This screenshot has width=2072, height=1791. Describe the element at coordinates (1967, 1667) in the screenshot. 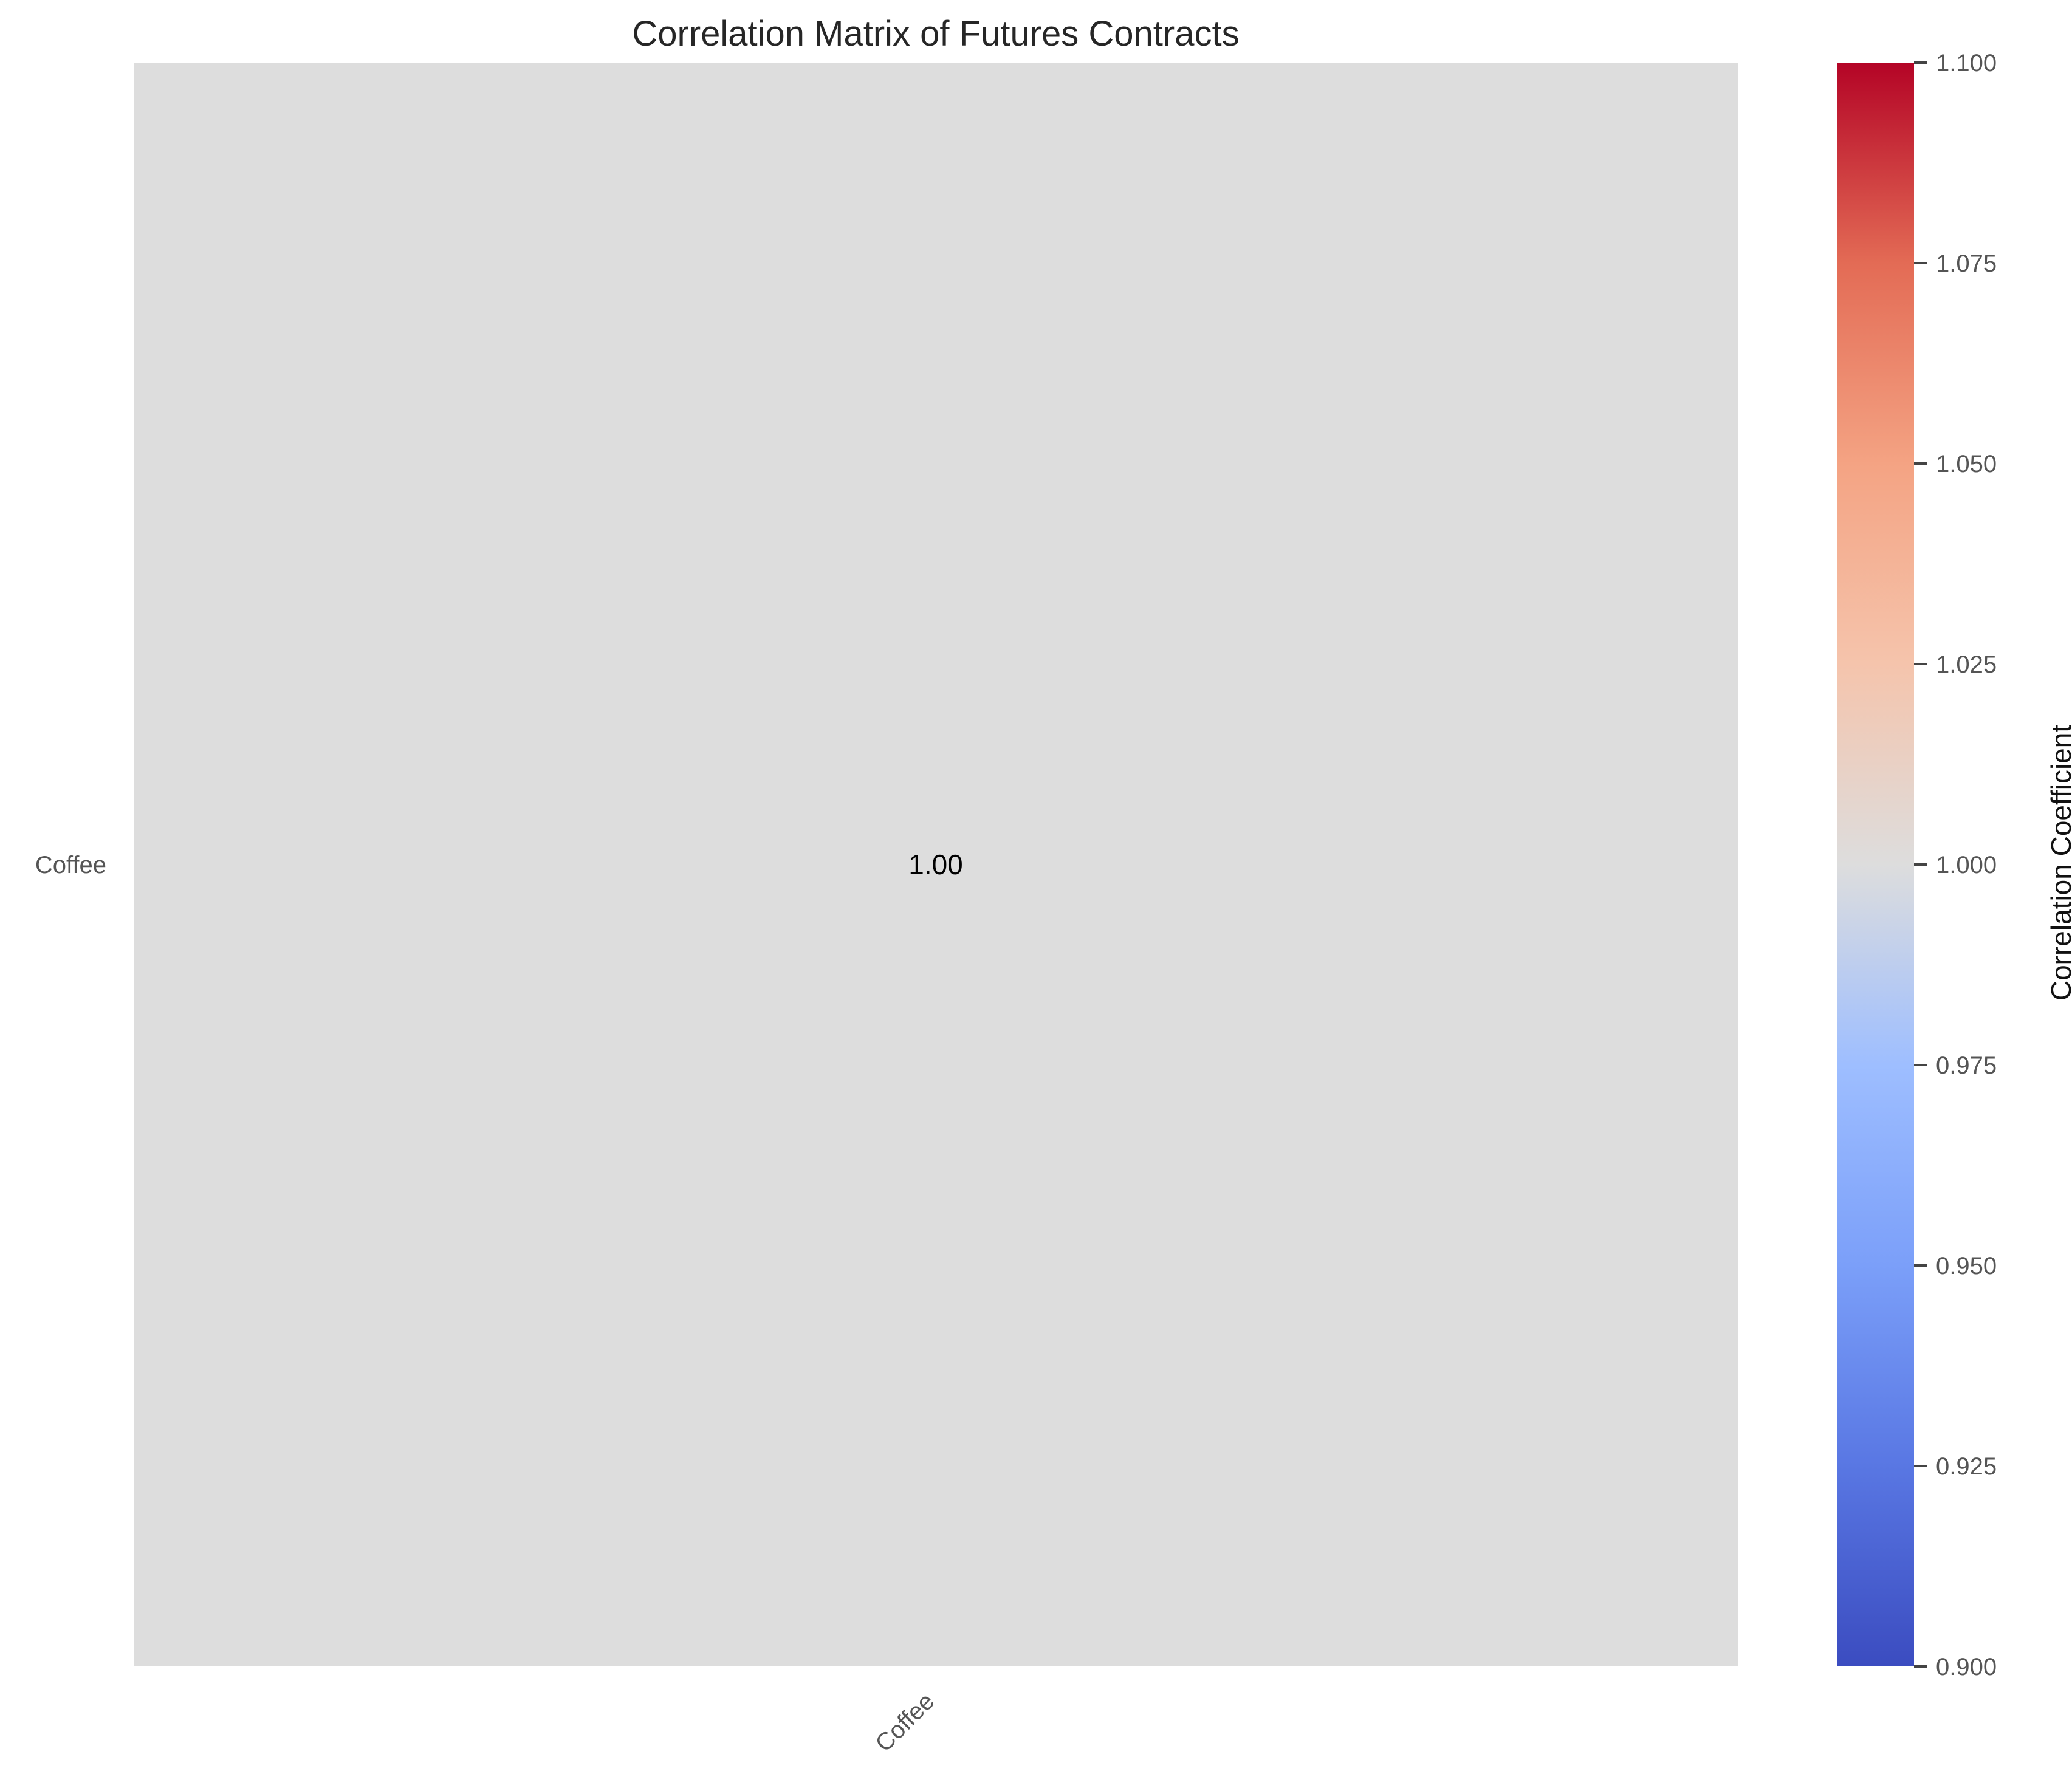

I see `colorbar-tick-label: 0.900` at that location.